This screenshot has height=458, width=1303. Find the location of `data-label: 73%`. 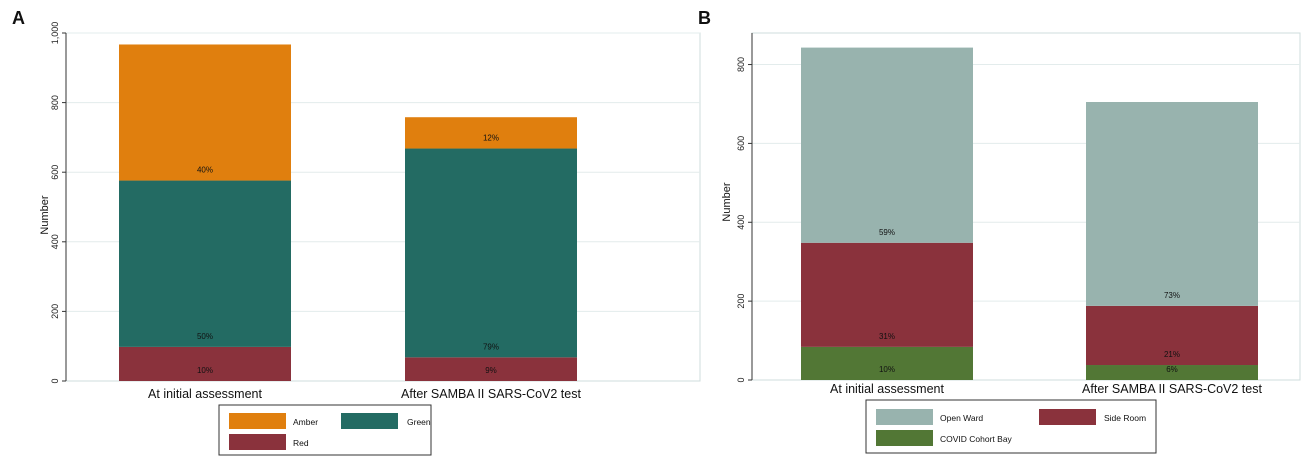

data-label: 73% is located at coordinates (1172, 295).